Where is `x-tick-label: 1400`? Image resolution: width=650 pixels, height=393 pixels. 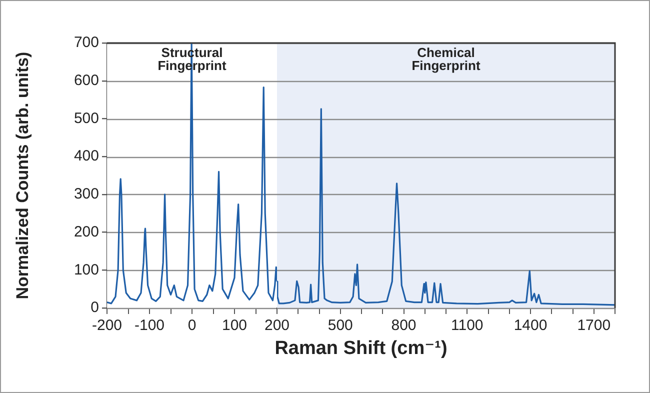 x-tick-label: 1400 is located at coordinates (531, 325).